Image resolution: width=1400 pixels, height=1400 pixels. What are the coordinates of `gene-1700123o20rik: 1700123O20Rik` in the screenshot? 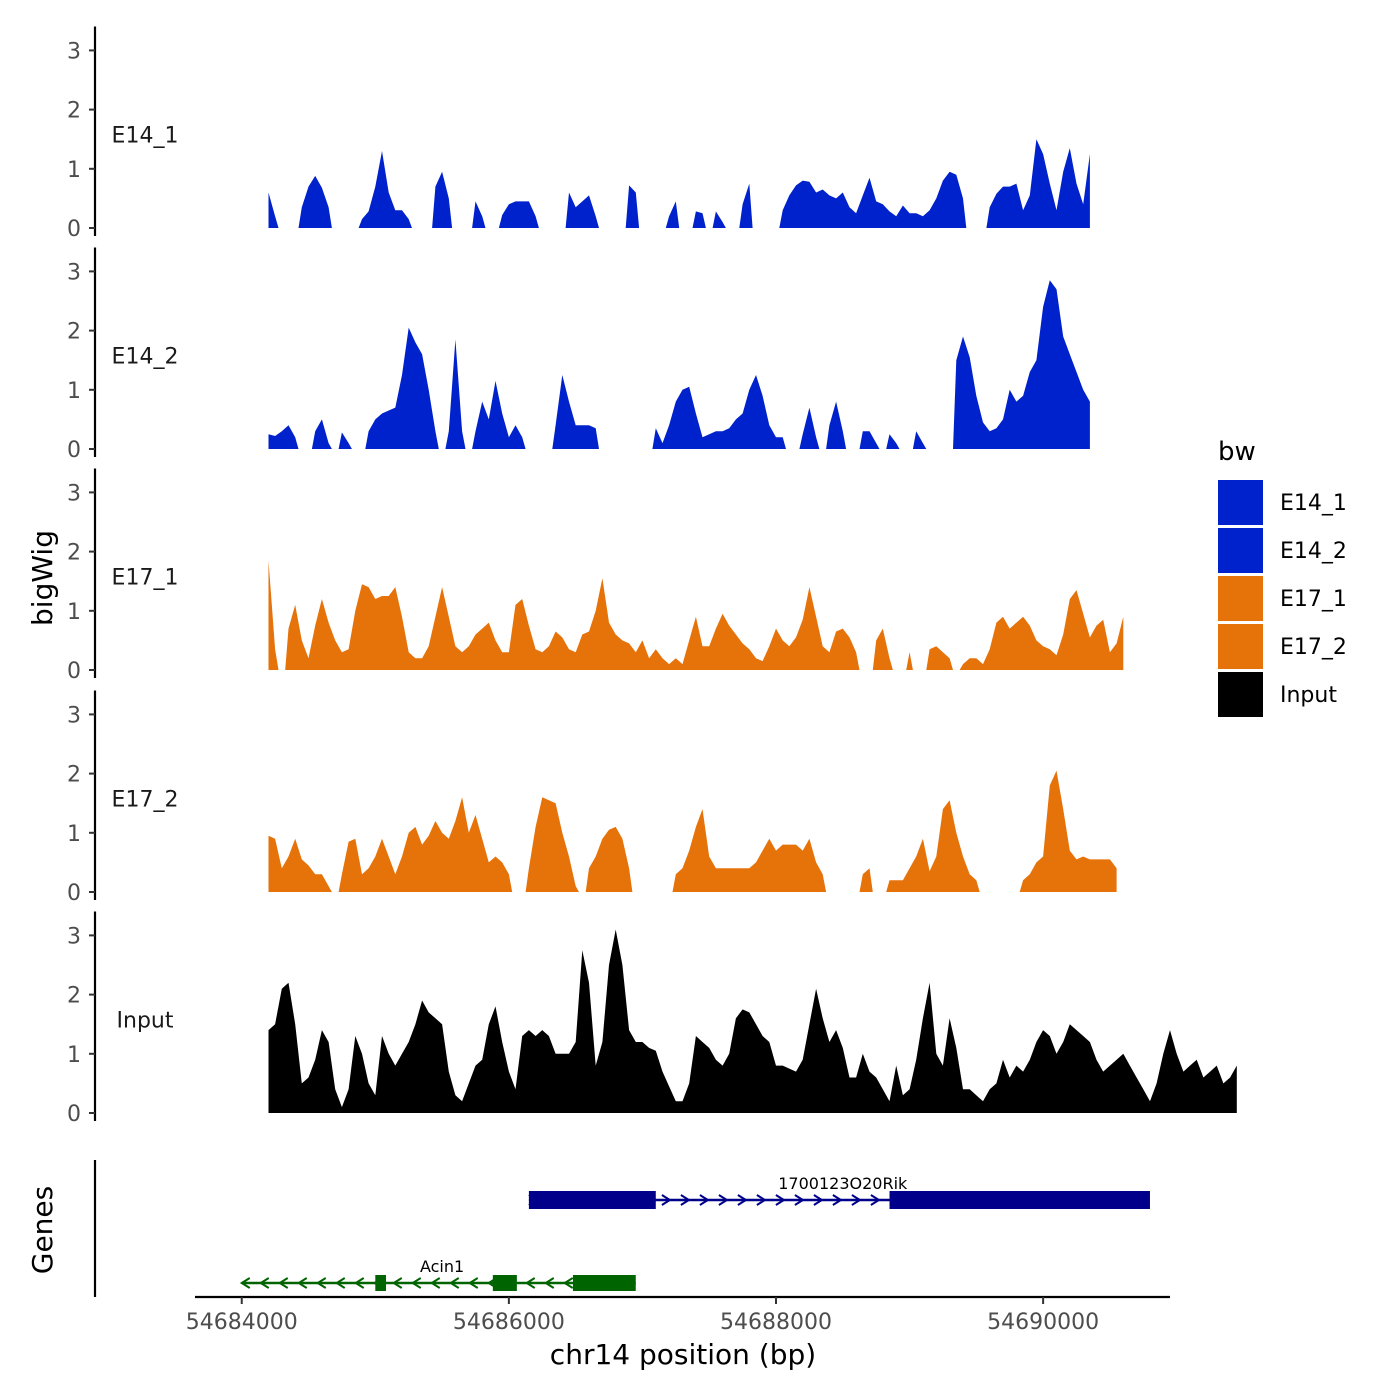 It's located at (839, 1191).